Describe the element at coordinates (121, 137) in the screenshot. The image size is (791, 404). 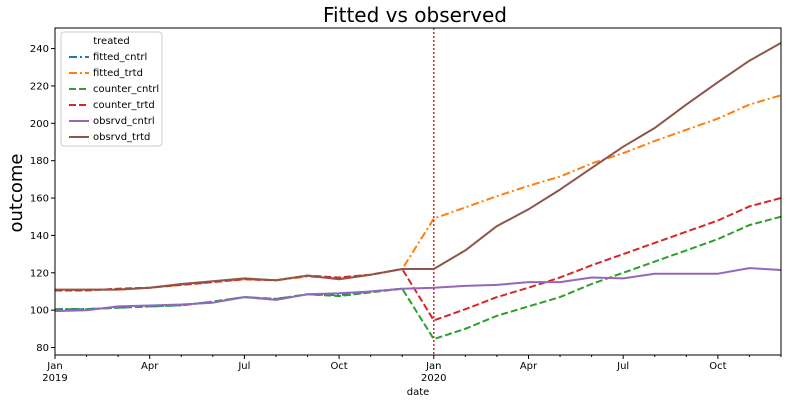
I see `legend-label-obsrvd_trtd: obsrvd_trtd` at that location.